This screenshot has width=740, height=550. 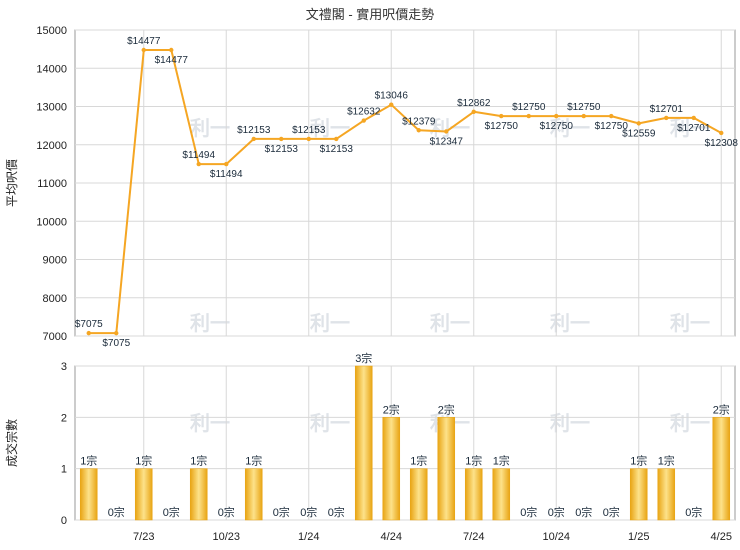 What do you see at coordinates (392, 96) in the screenshot?
I see `price-data-label: $13046` at bounding box center [392, 96].